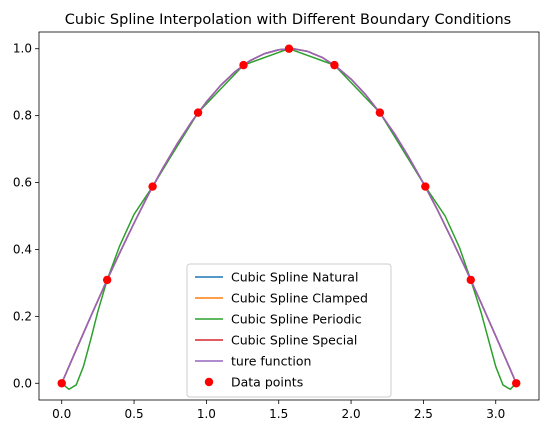 This screenshot has width=555, height=438. What do you see at coordinates (423, 414) in the screenshot?
I see `x-tick-label: 2.5` at bounding box center [423, 414].